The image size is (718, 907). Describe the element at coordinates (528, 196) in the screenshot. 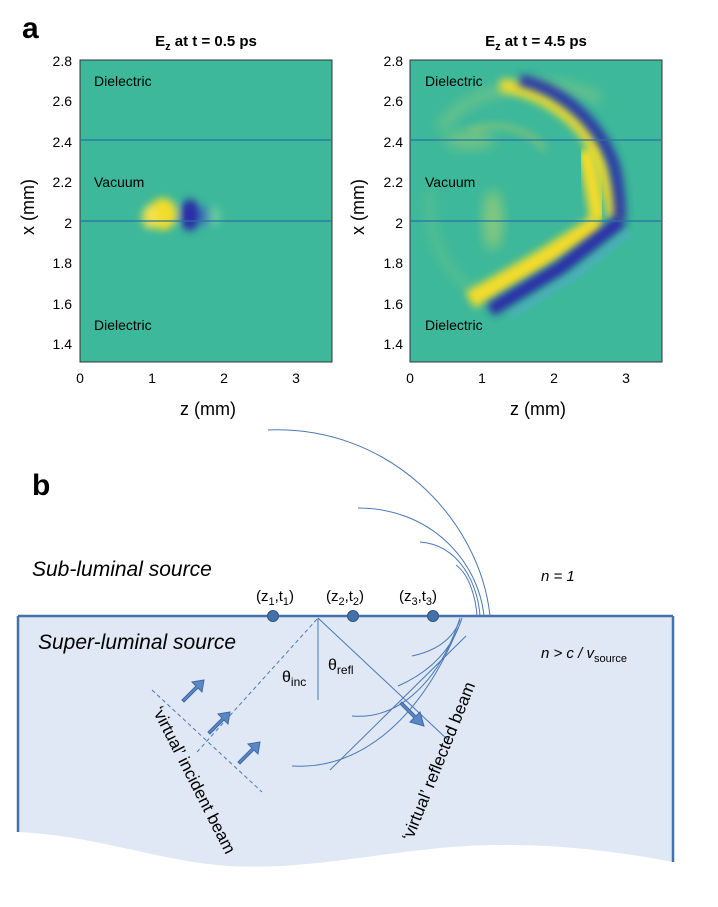

I see `plot-right-wavefronts` at that location.